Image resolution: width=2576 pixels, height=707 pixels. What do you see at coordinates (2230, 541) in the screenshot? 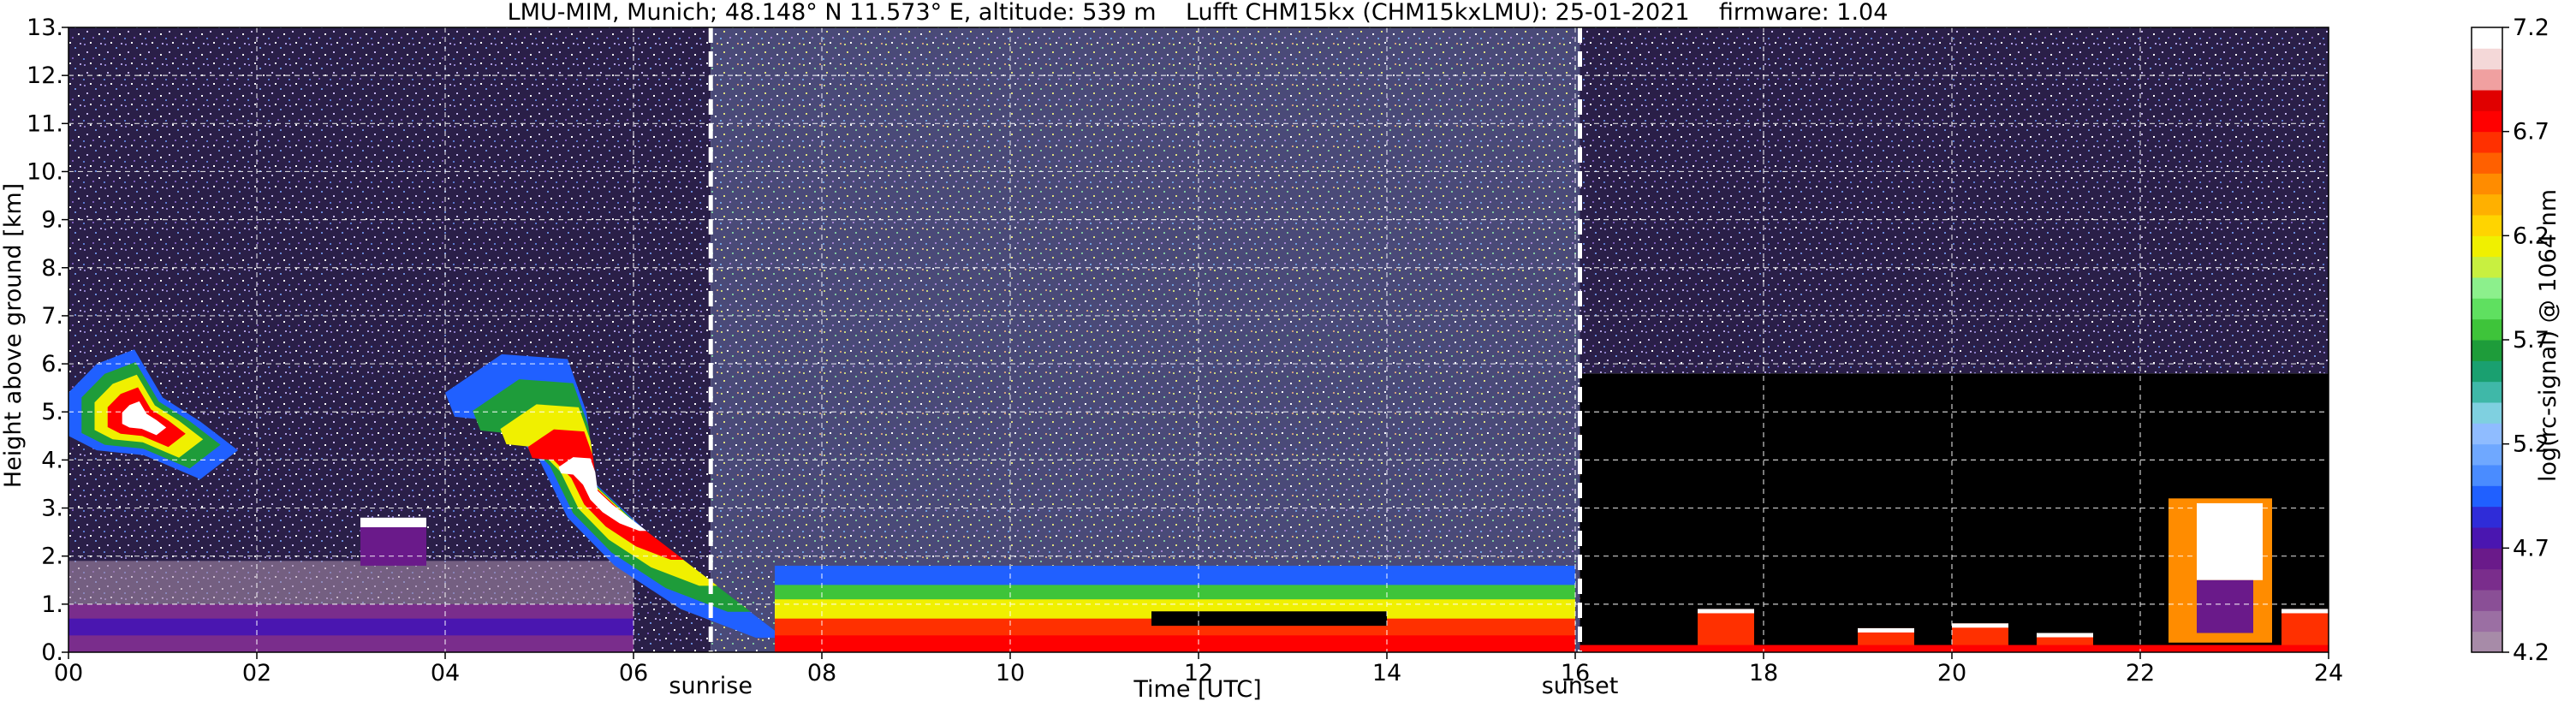
I see `late-top` at bounding box center [2230, 541].